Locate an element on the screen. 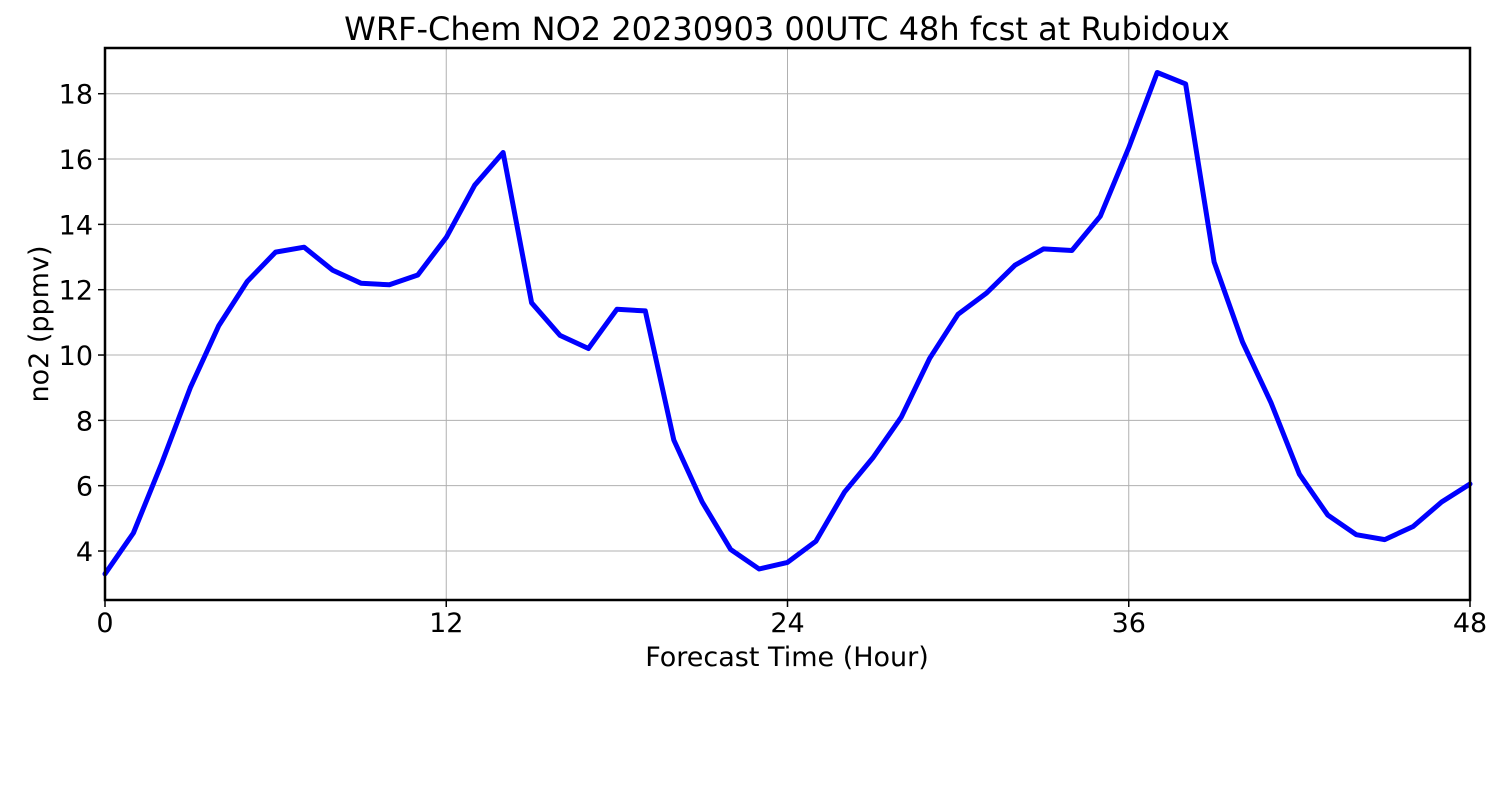  y-tick-label: 8 is located at coordinates (84, 421).